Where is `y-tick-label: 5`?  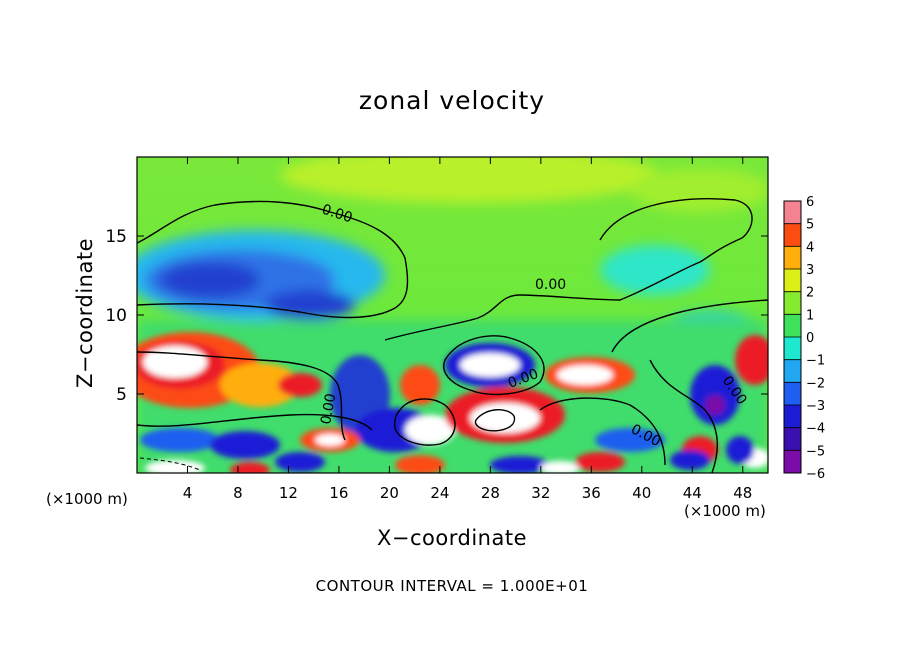 y-tick-label: 5 is located at coordinates (121, 395).